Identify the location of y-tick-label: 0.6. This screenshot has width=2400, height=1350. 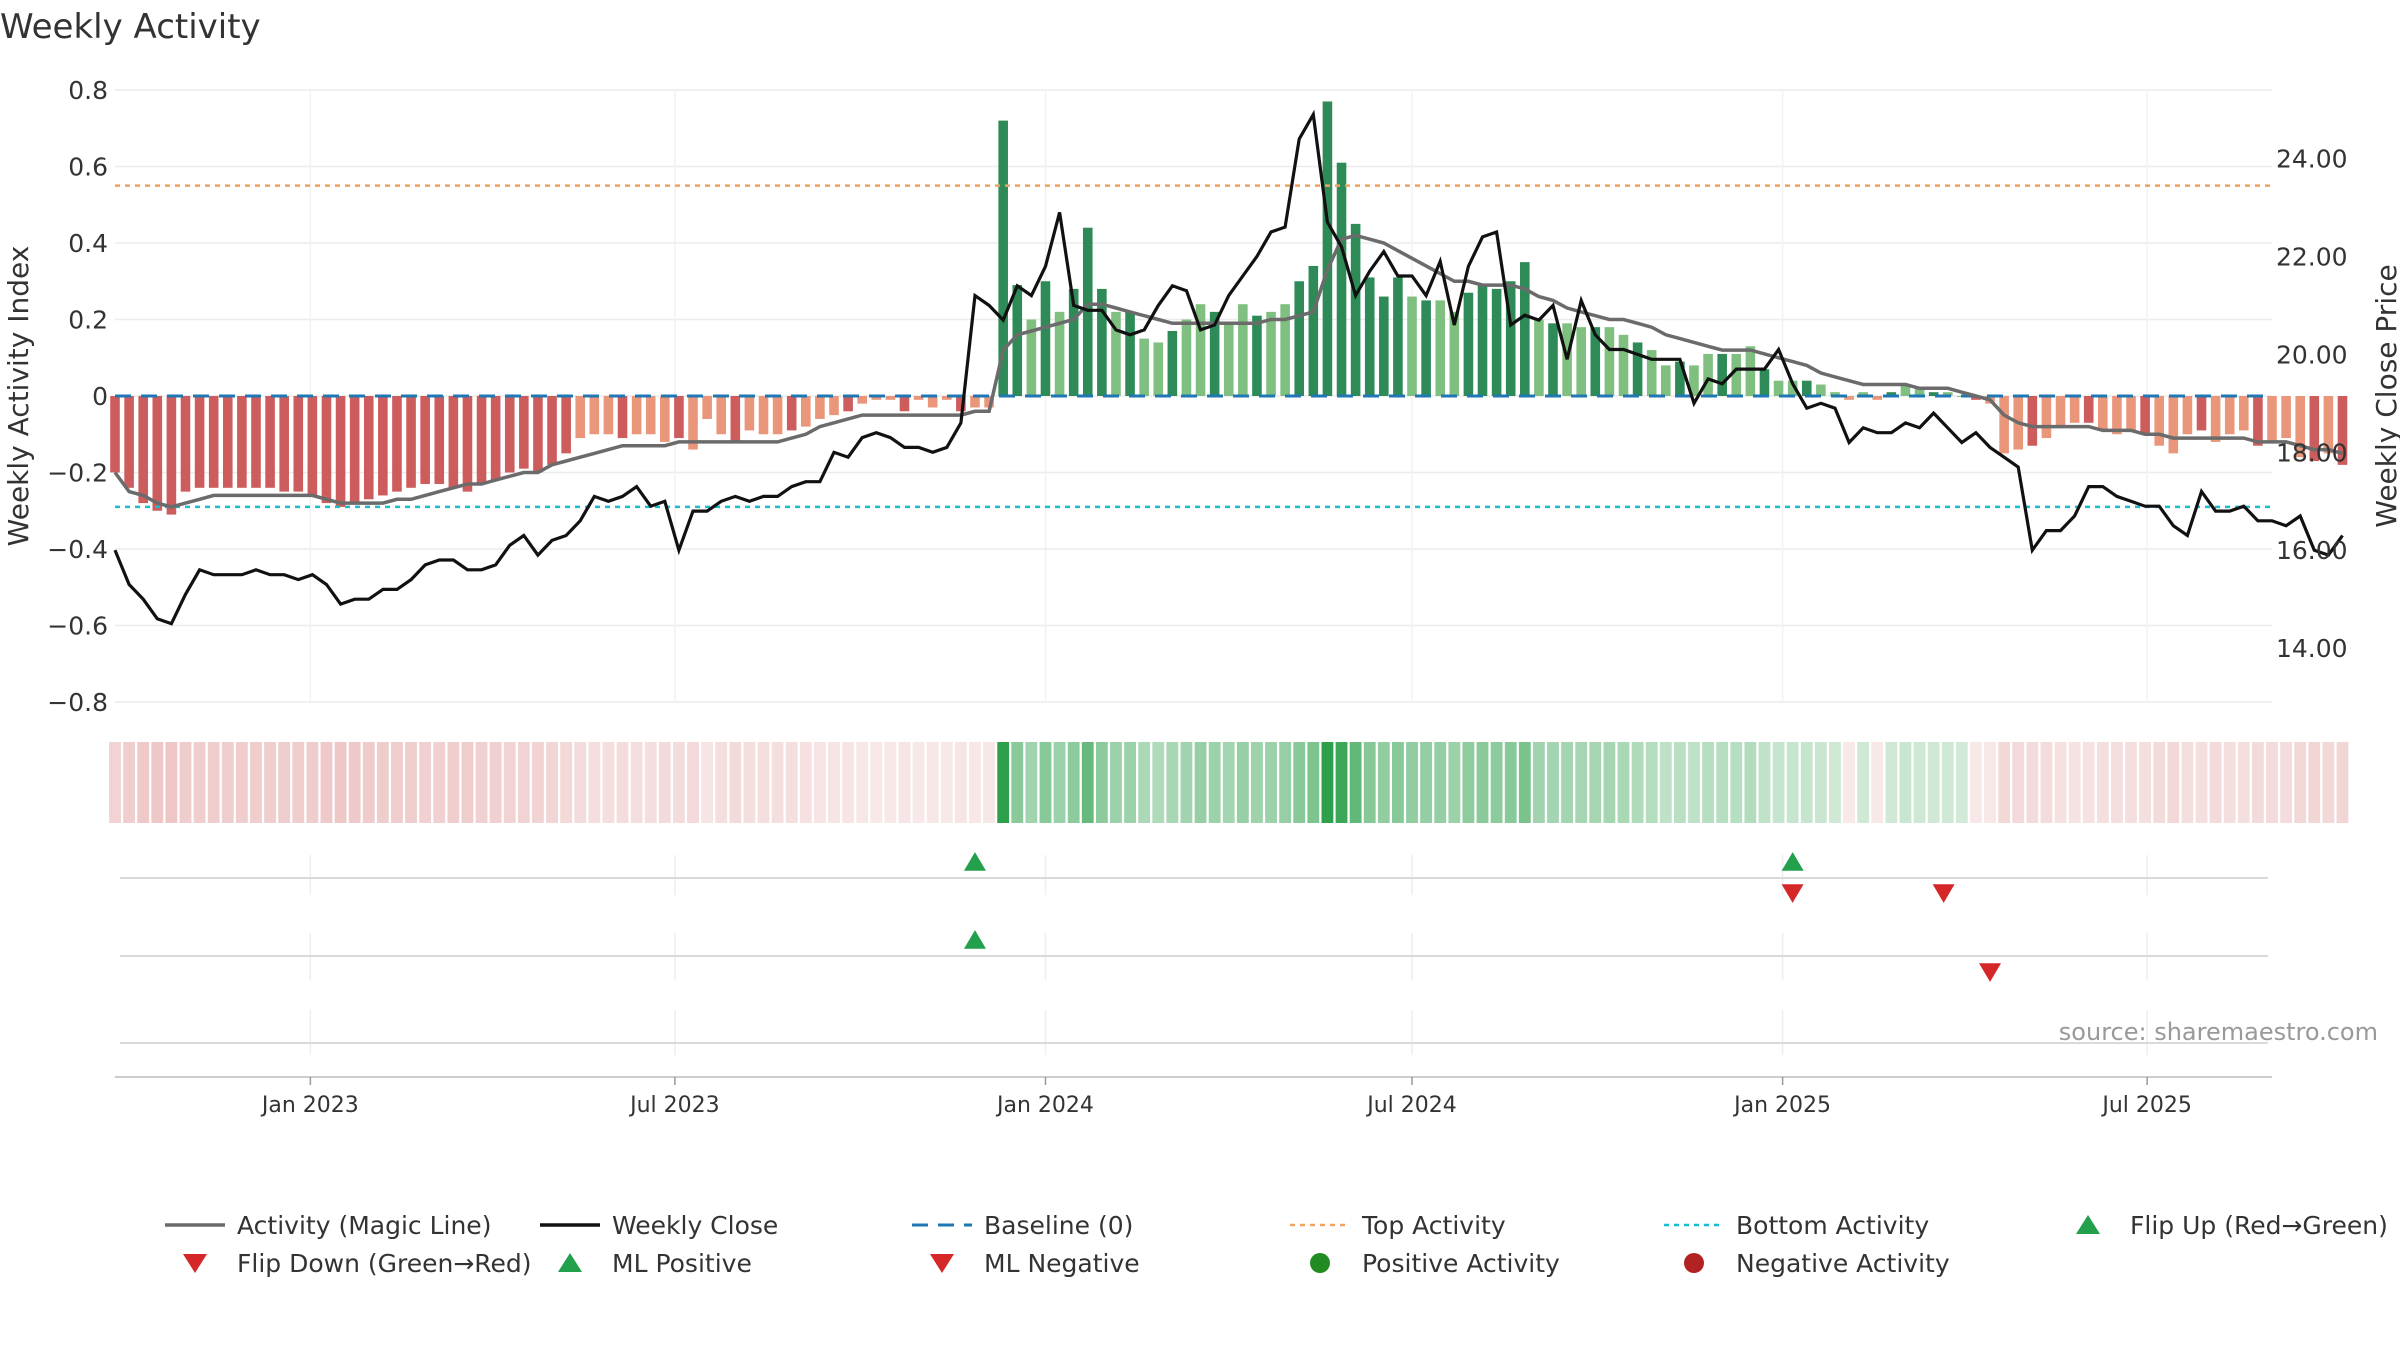
(88, 167).